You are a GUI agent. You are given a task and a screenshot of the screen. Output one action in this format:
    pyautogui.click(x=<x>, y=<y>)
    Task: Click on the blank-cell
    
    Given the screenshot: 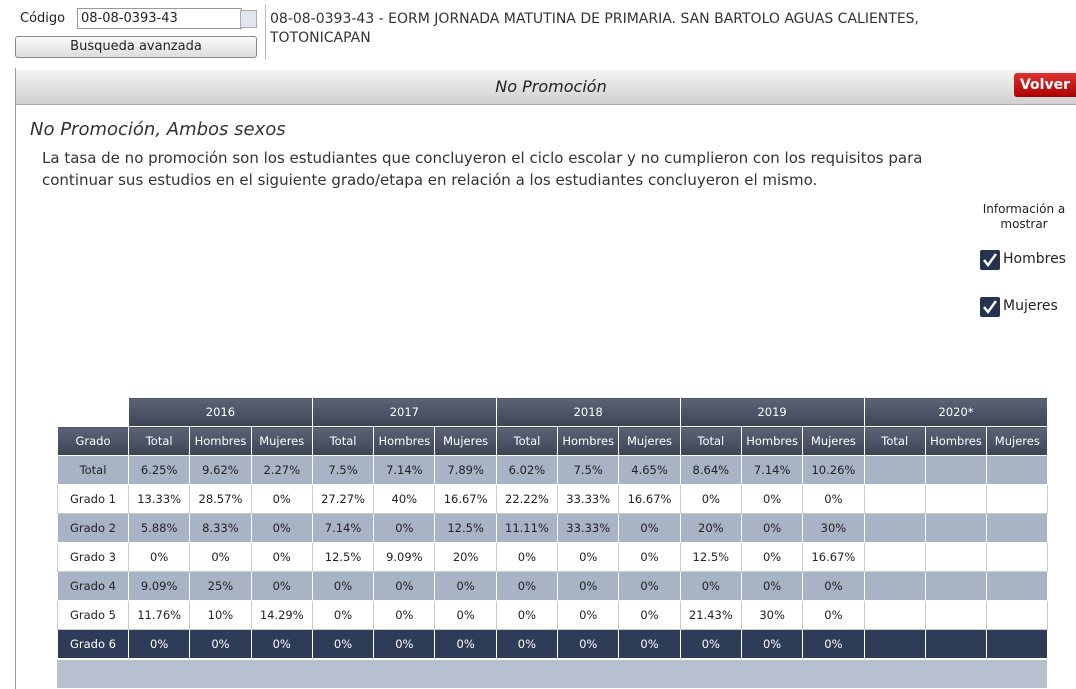 What is the action you would take?
    pyautogui.click(x=93, y=412)
    